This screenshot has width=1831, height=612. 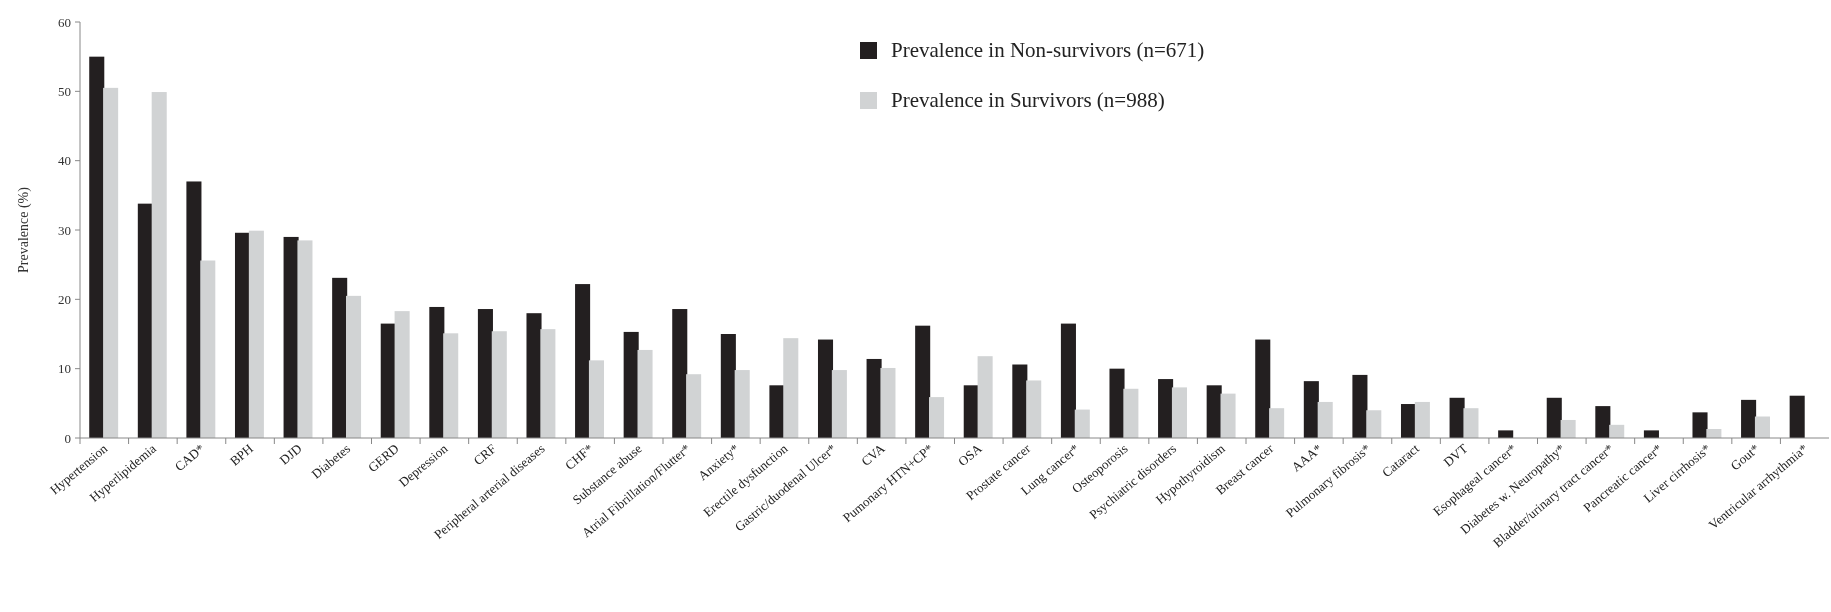 What do you see at coordinates (1028, 100) in the screenshot?
I see `legend-label: Prevalence in Survivors (n=988)` at bounding box center [1028, 100].